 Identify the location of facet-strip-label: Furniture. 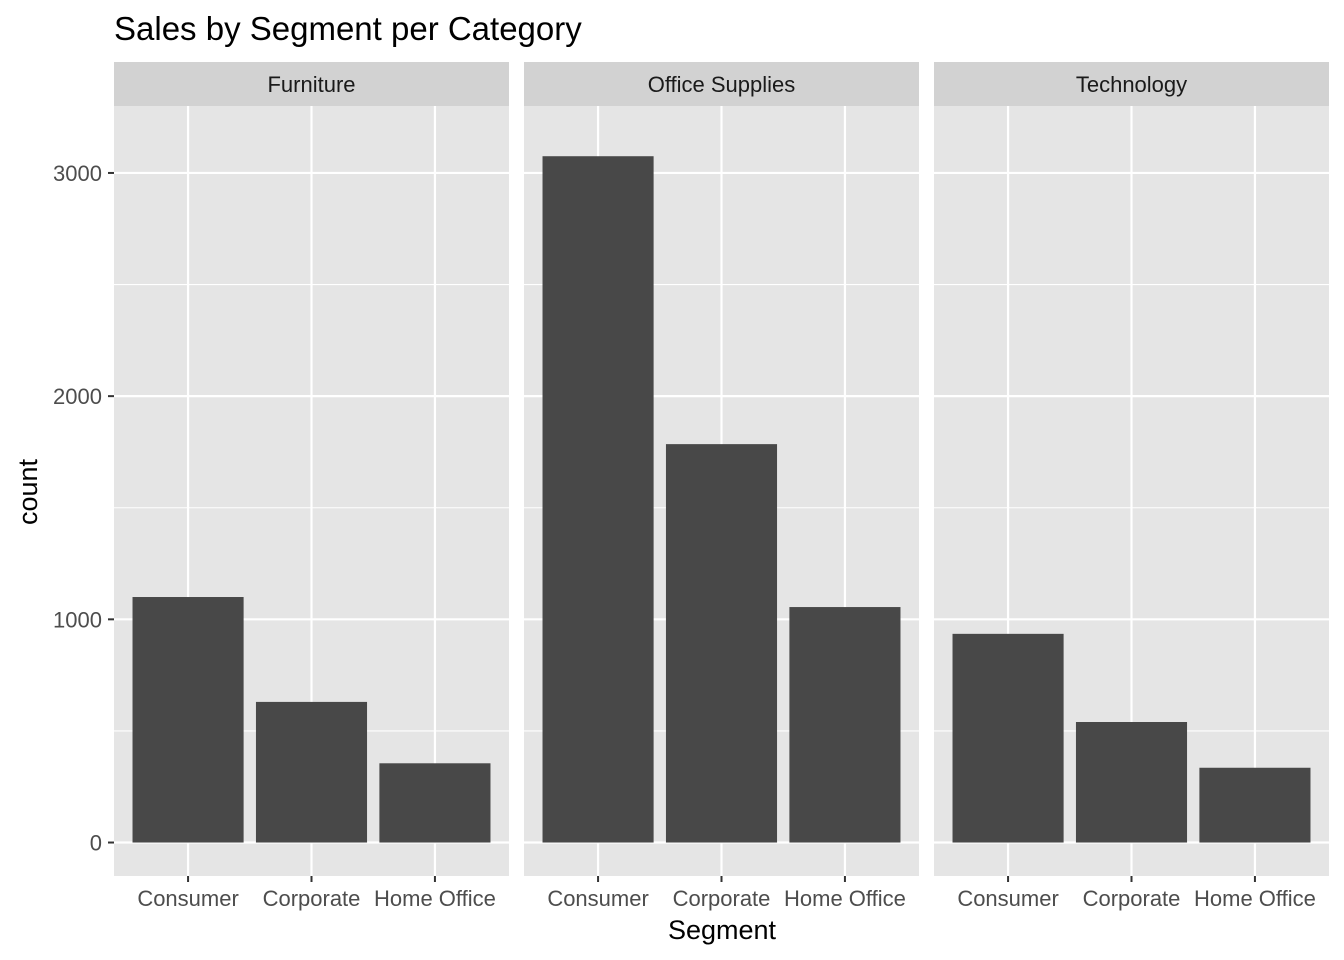
(311, 84).